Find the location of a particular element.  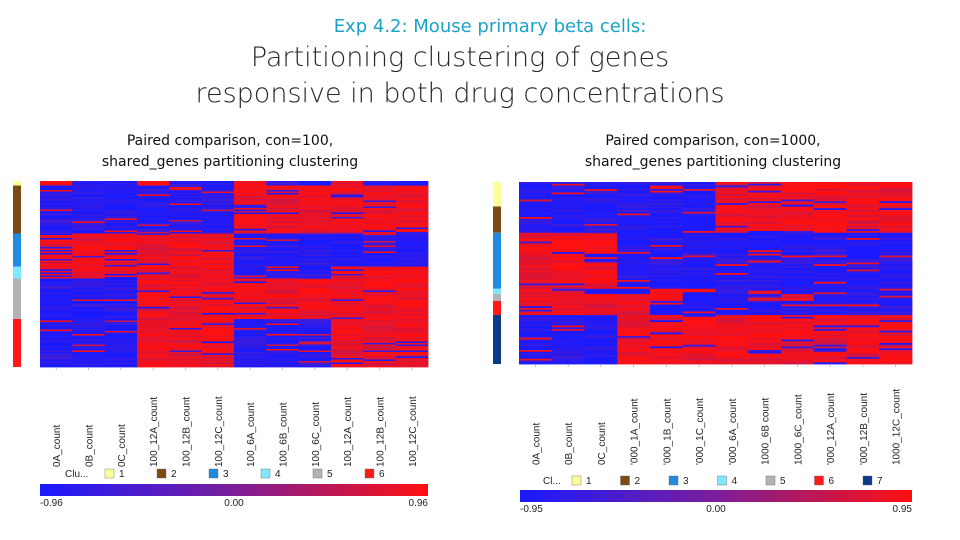

column-tick-label: 0C_count is located at coordinates (602, 443).